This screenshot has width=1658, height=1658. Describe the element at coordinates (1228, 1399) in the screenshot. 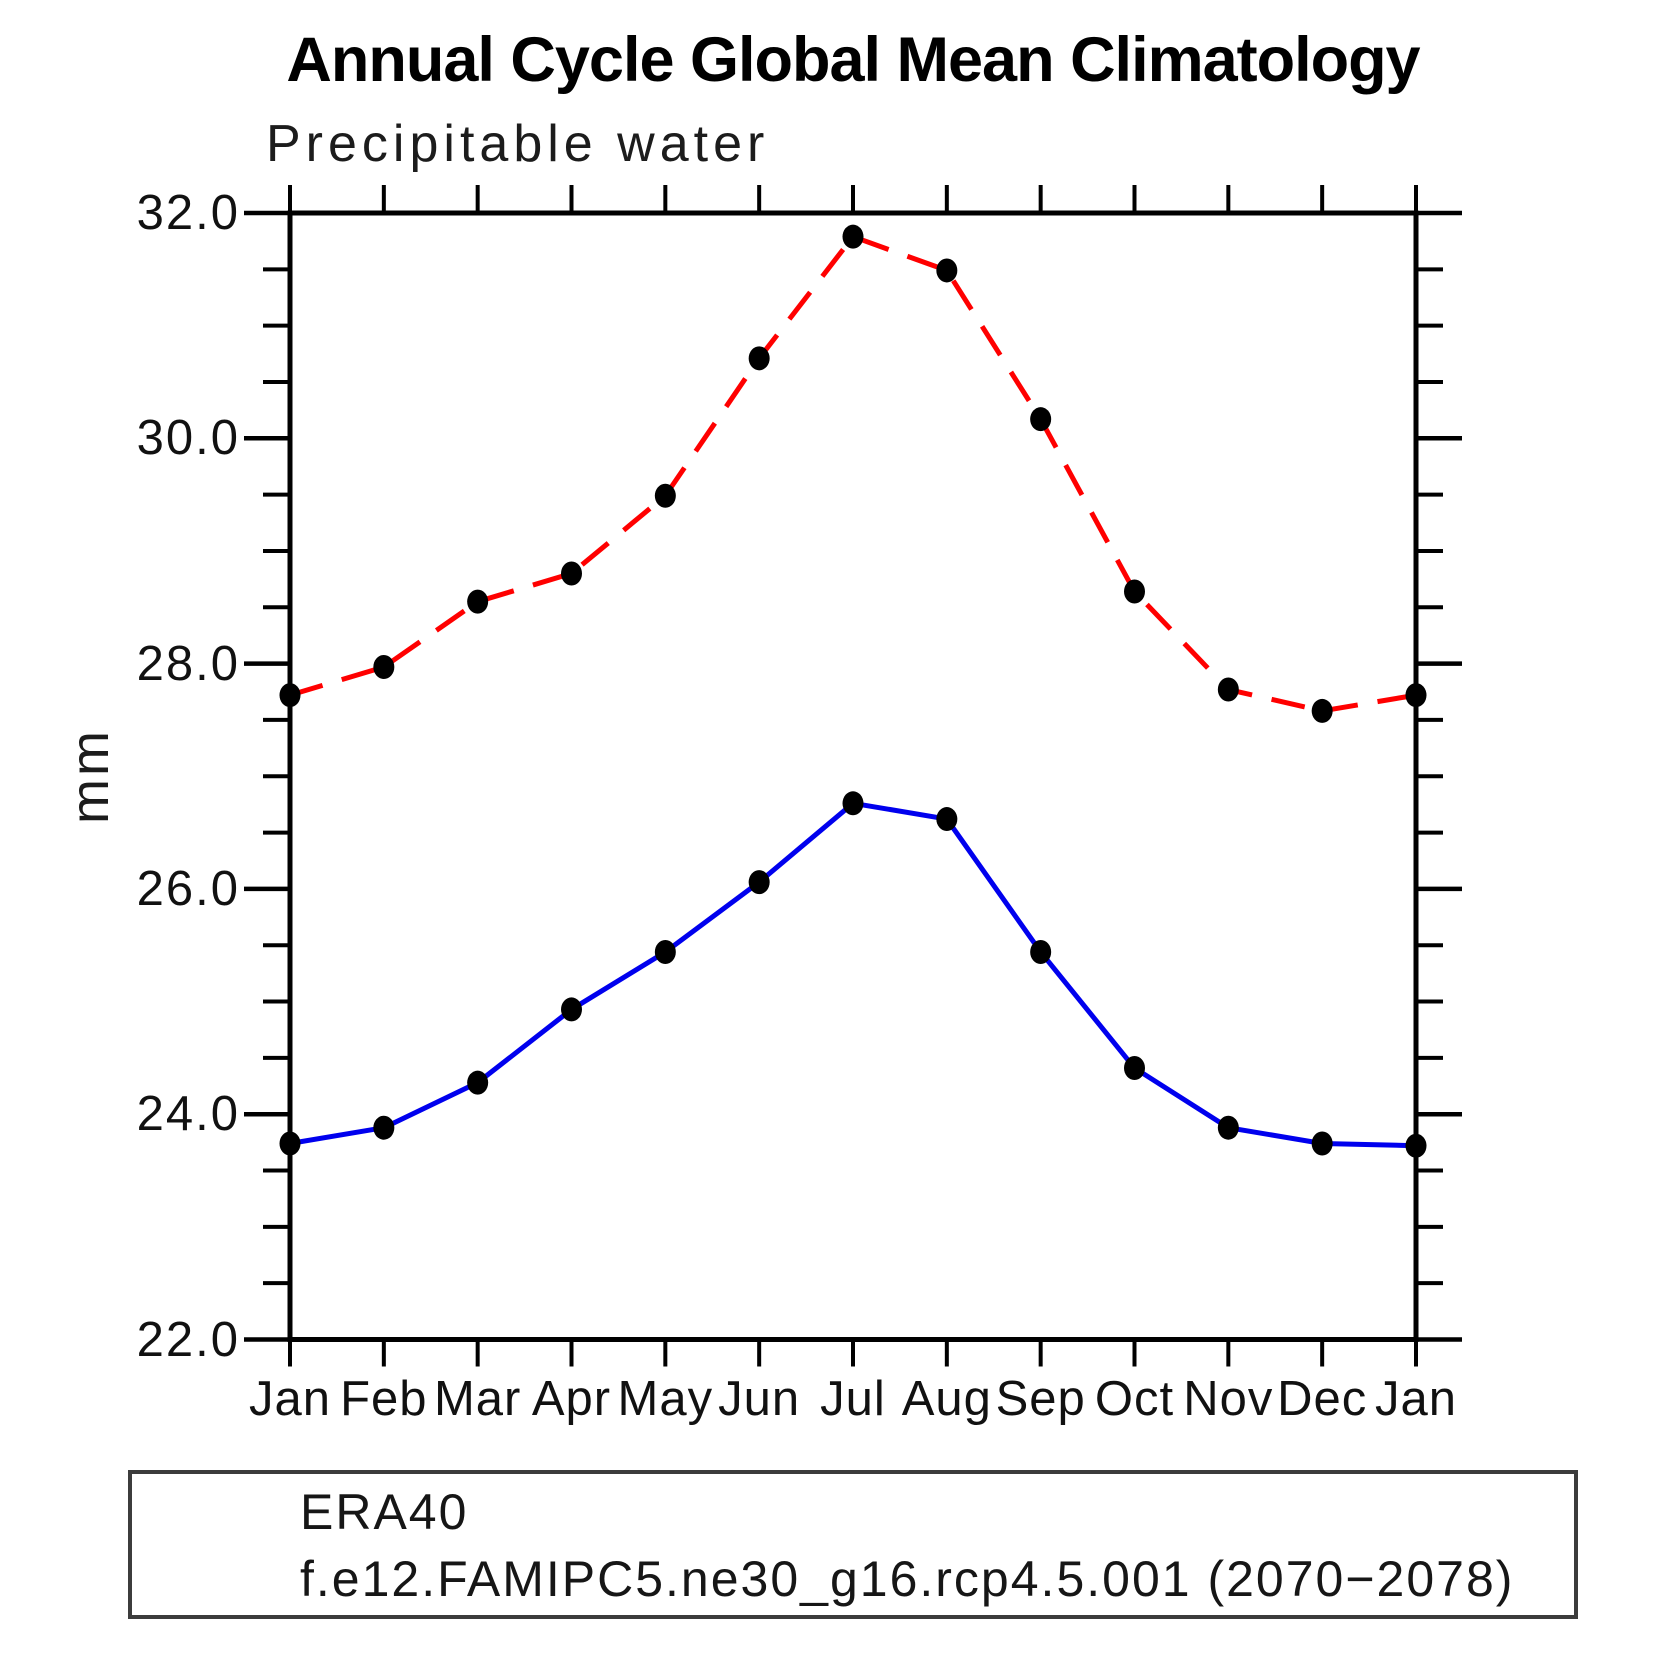

I see `x-tick-label-10-nov: Nov` at that location.